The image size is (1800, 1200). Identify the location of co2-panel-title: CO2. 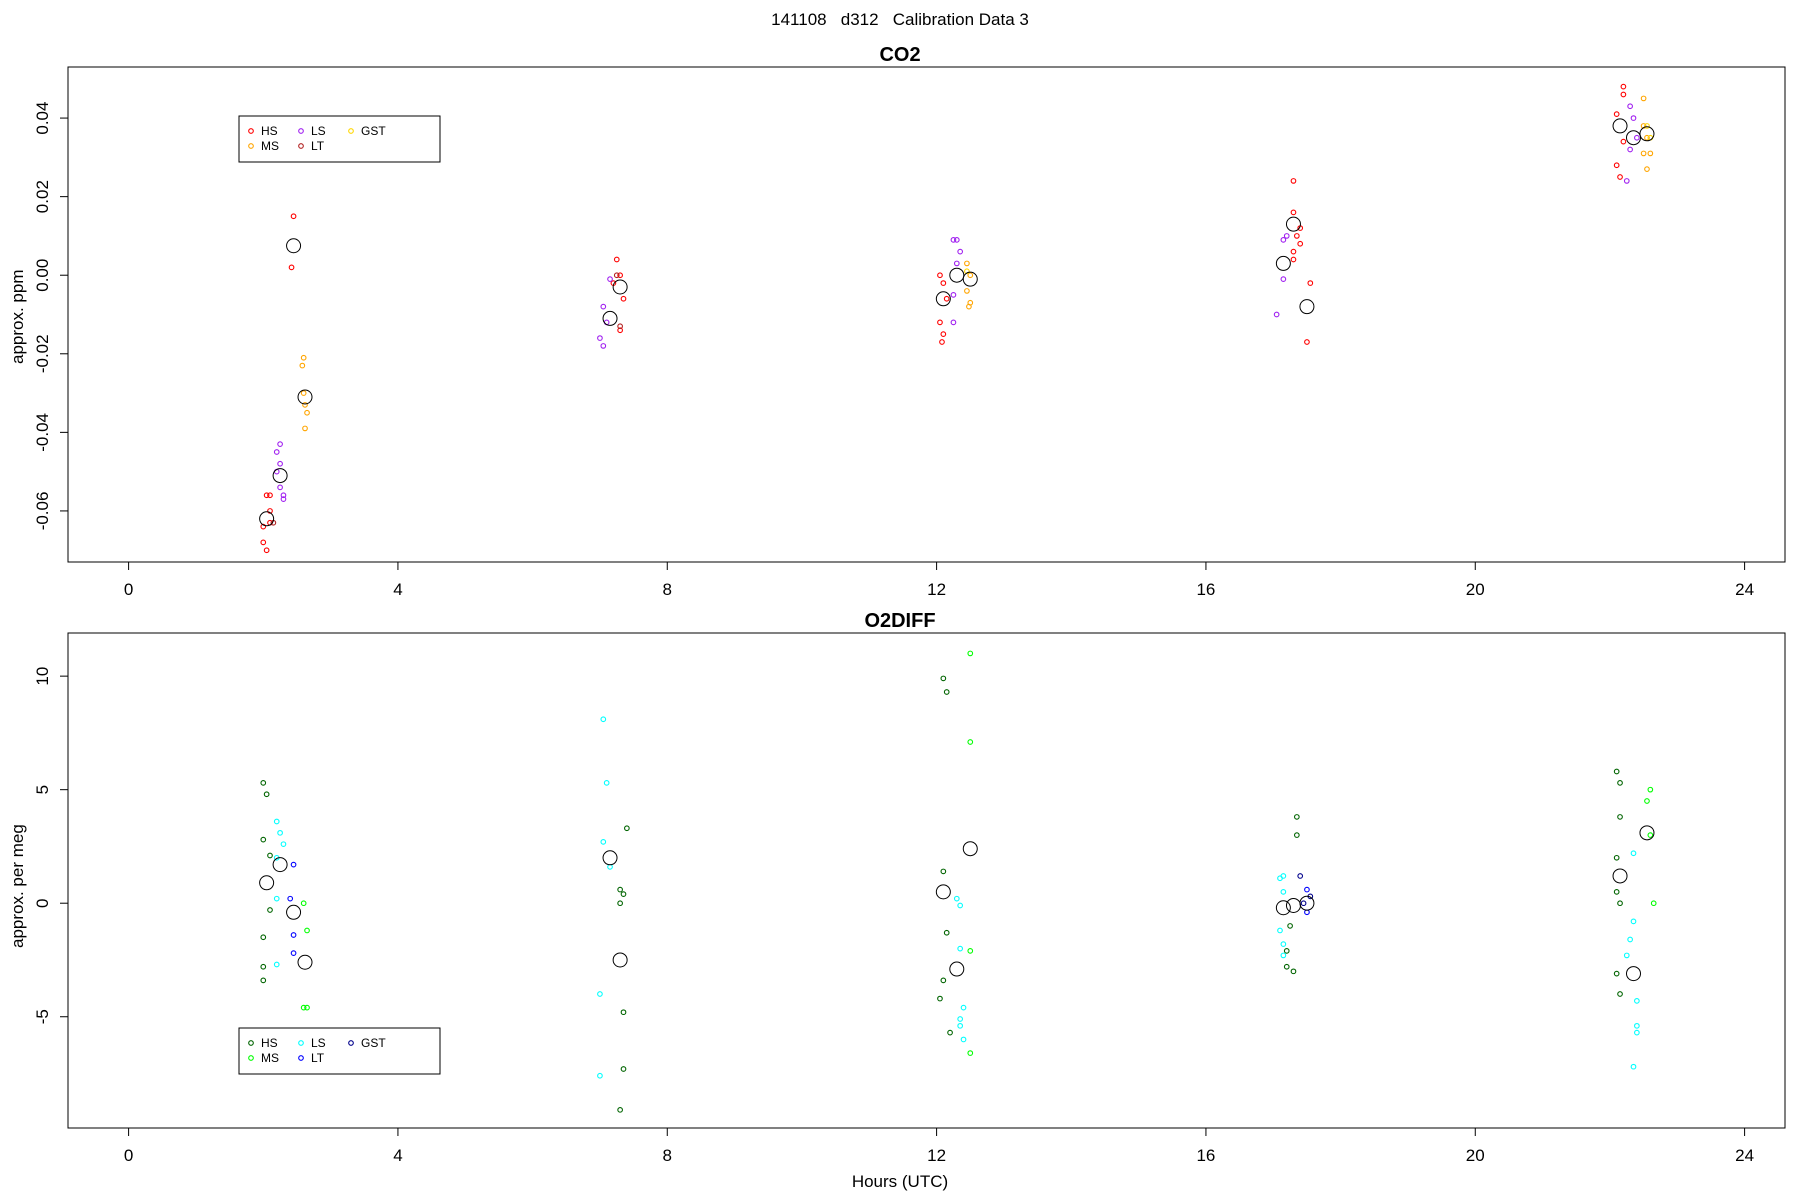
(900, 55).